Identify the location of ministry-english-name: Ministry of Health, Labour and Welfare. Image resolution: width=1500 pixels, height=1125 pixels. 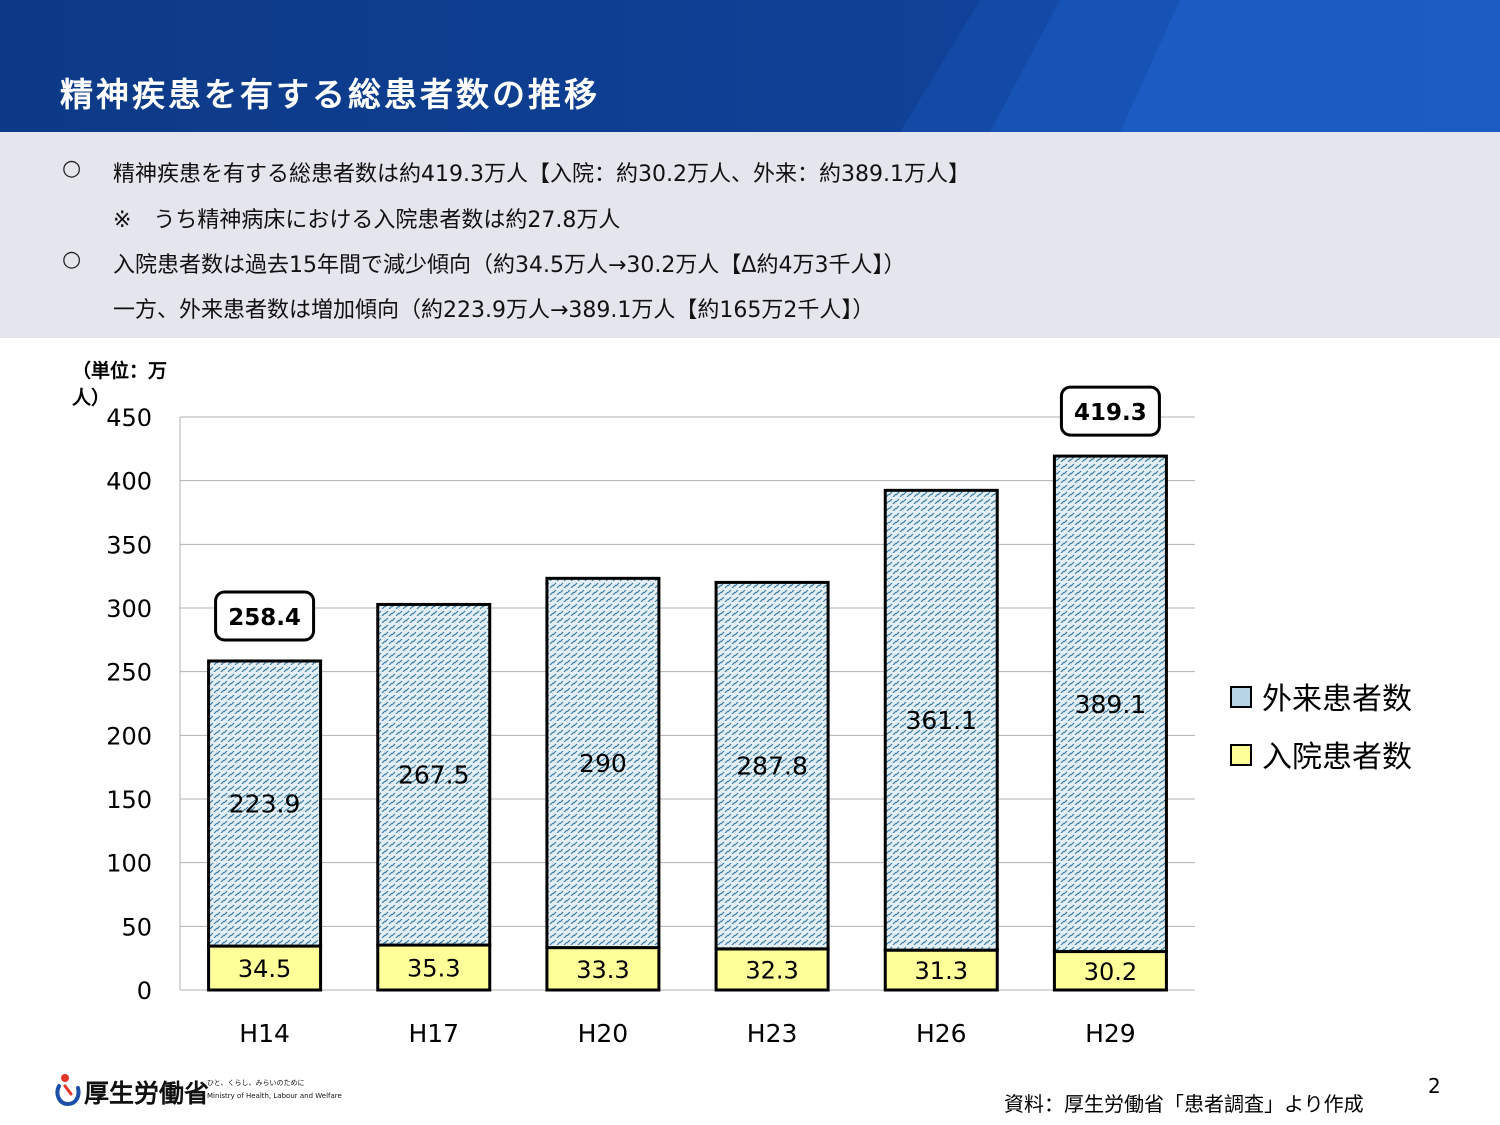
(274, 1096).